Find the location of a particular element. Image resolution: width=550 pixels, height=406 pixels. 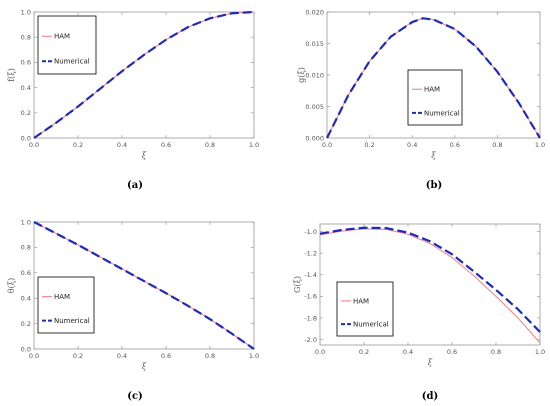

y-axis-label: θ(ξ) is located at coordinates (11, 285).